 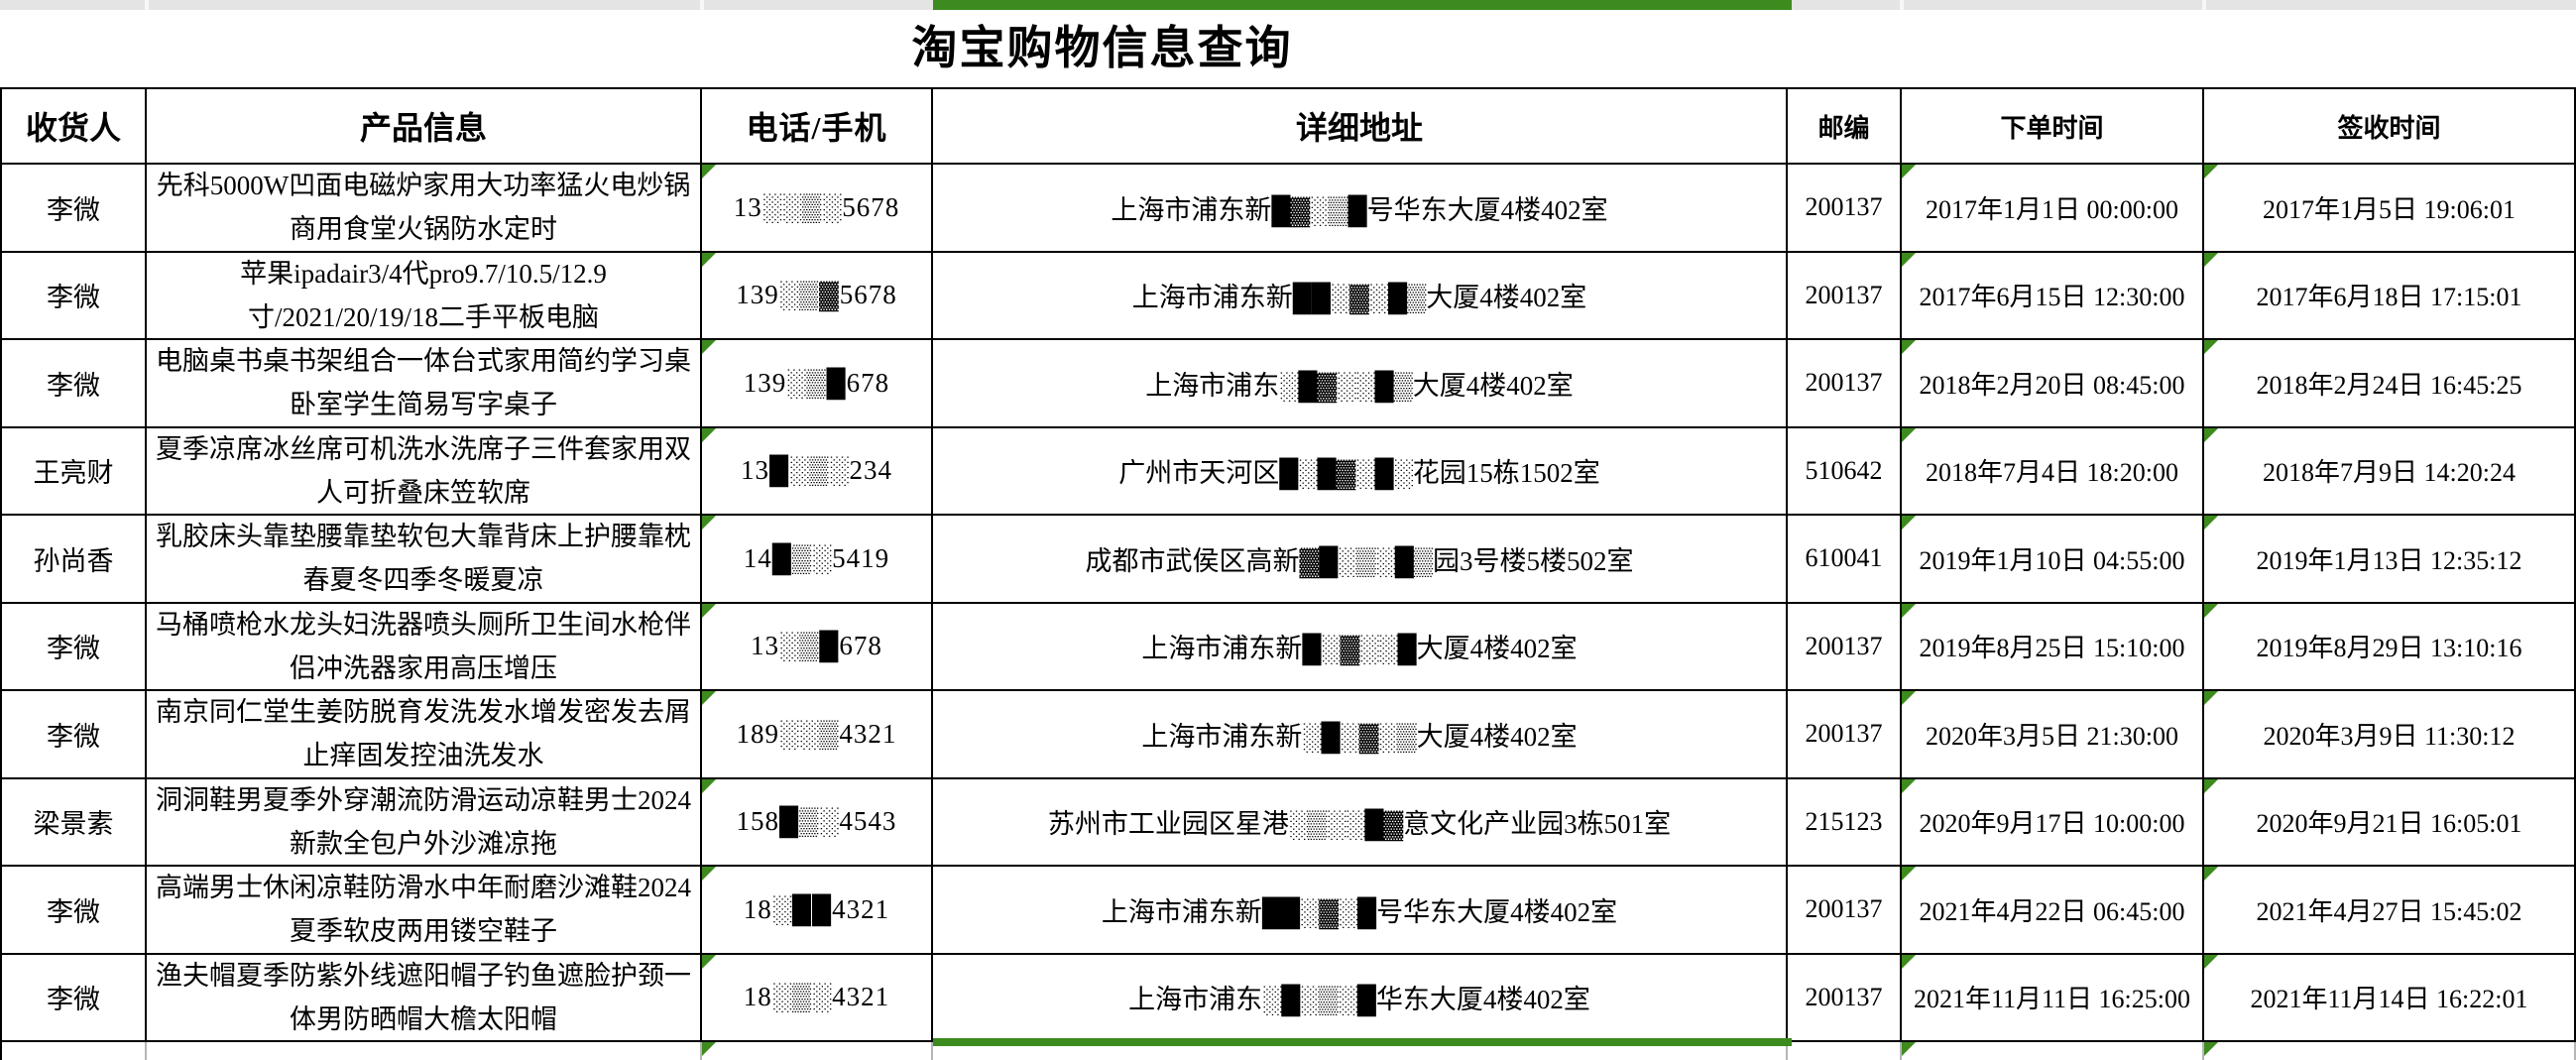 I want to click on cell-sign_time: 2019年8月29日 13:10:16, so click(x=2390, y=647).